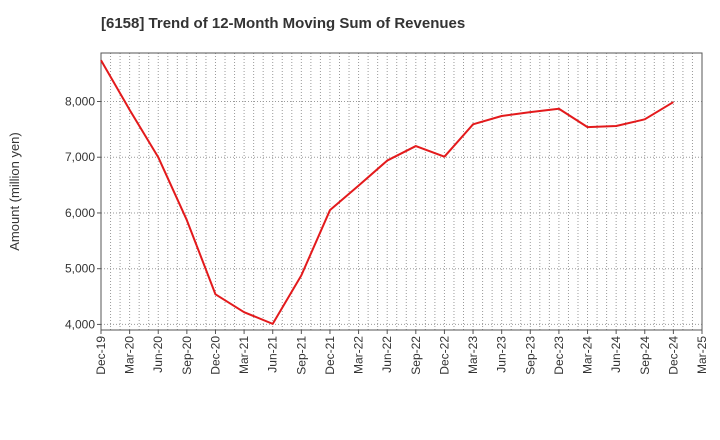 Image resolution: width=720 pixels, height=440 pixels. Describe the element at coordinates (80, 157) in the screenshot. I see `y-tick-label: 7,000` at that location.